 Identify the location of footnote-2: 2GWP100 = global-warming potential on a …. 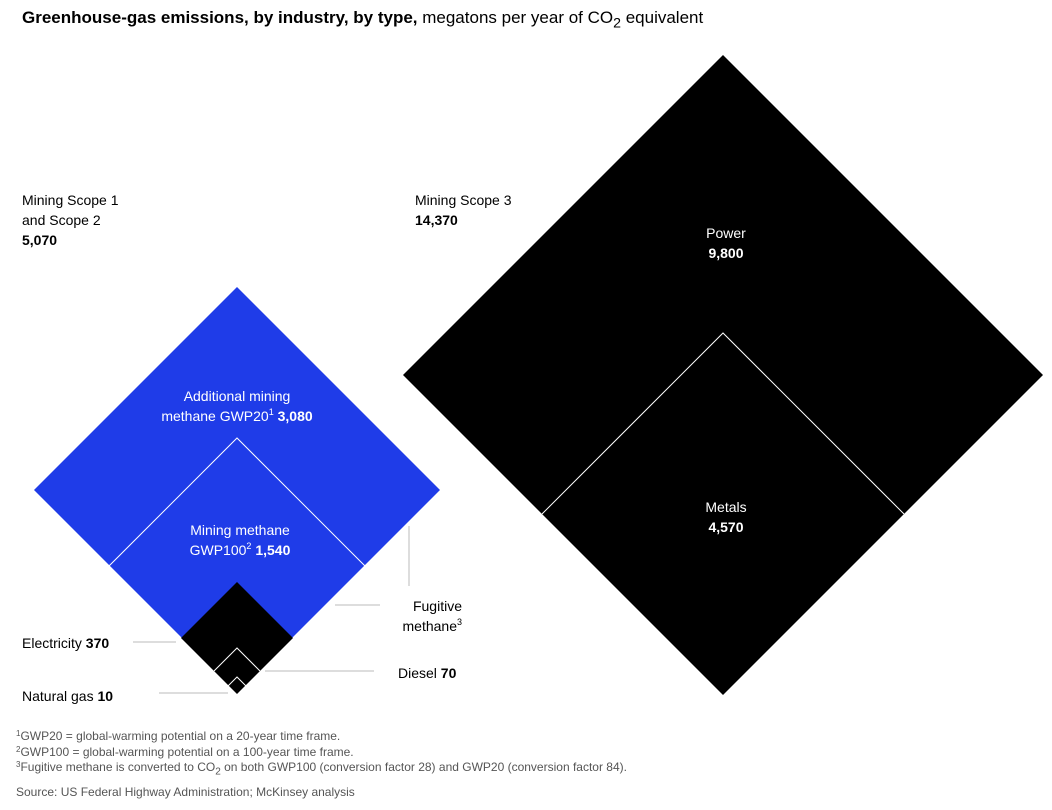
(321, 753).